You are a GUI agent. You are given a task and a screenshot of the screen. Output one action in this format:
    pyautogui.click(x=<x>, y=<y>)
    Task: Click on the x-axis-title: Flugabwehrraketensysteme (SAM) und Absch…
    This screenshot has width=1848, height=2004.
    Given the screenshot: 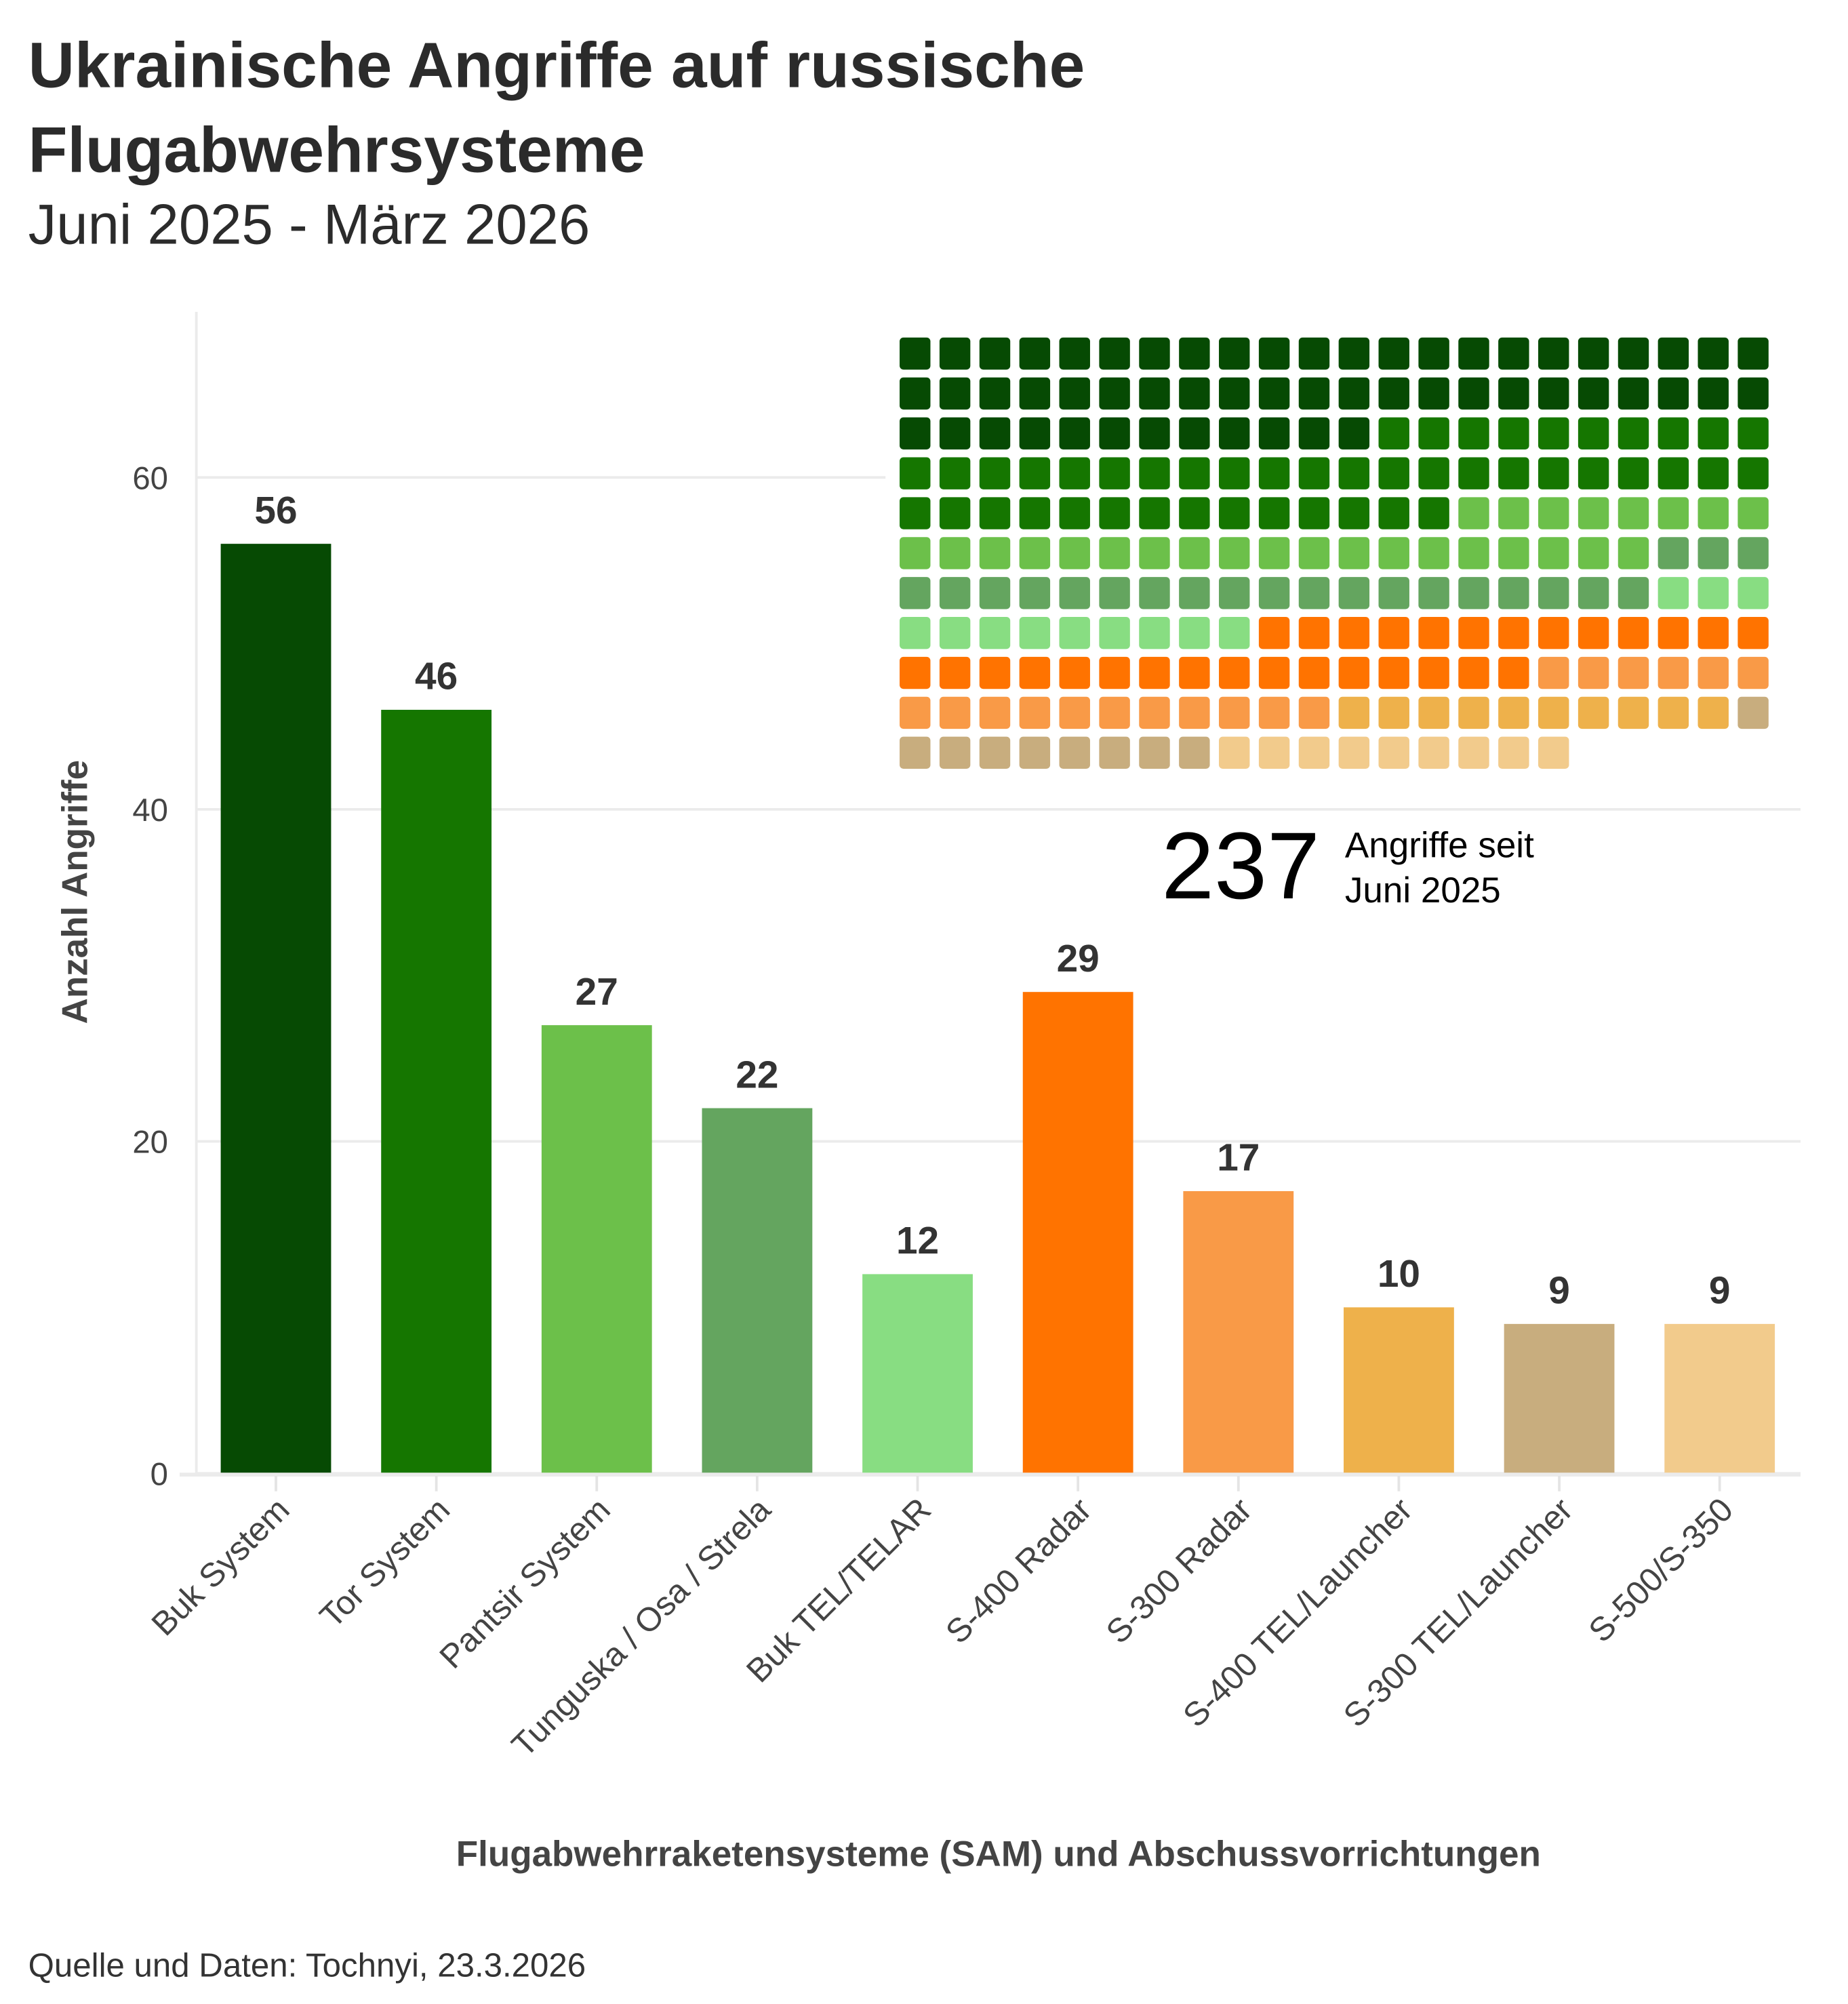 What is the action you would take?
    pyautogui.click(x=998, y=1854)
    